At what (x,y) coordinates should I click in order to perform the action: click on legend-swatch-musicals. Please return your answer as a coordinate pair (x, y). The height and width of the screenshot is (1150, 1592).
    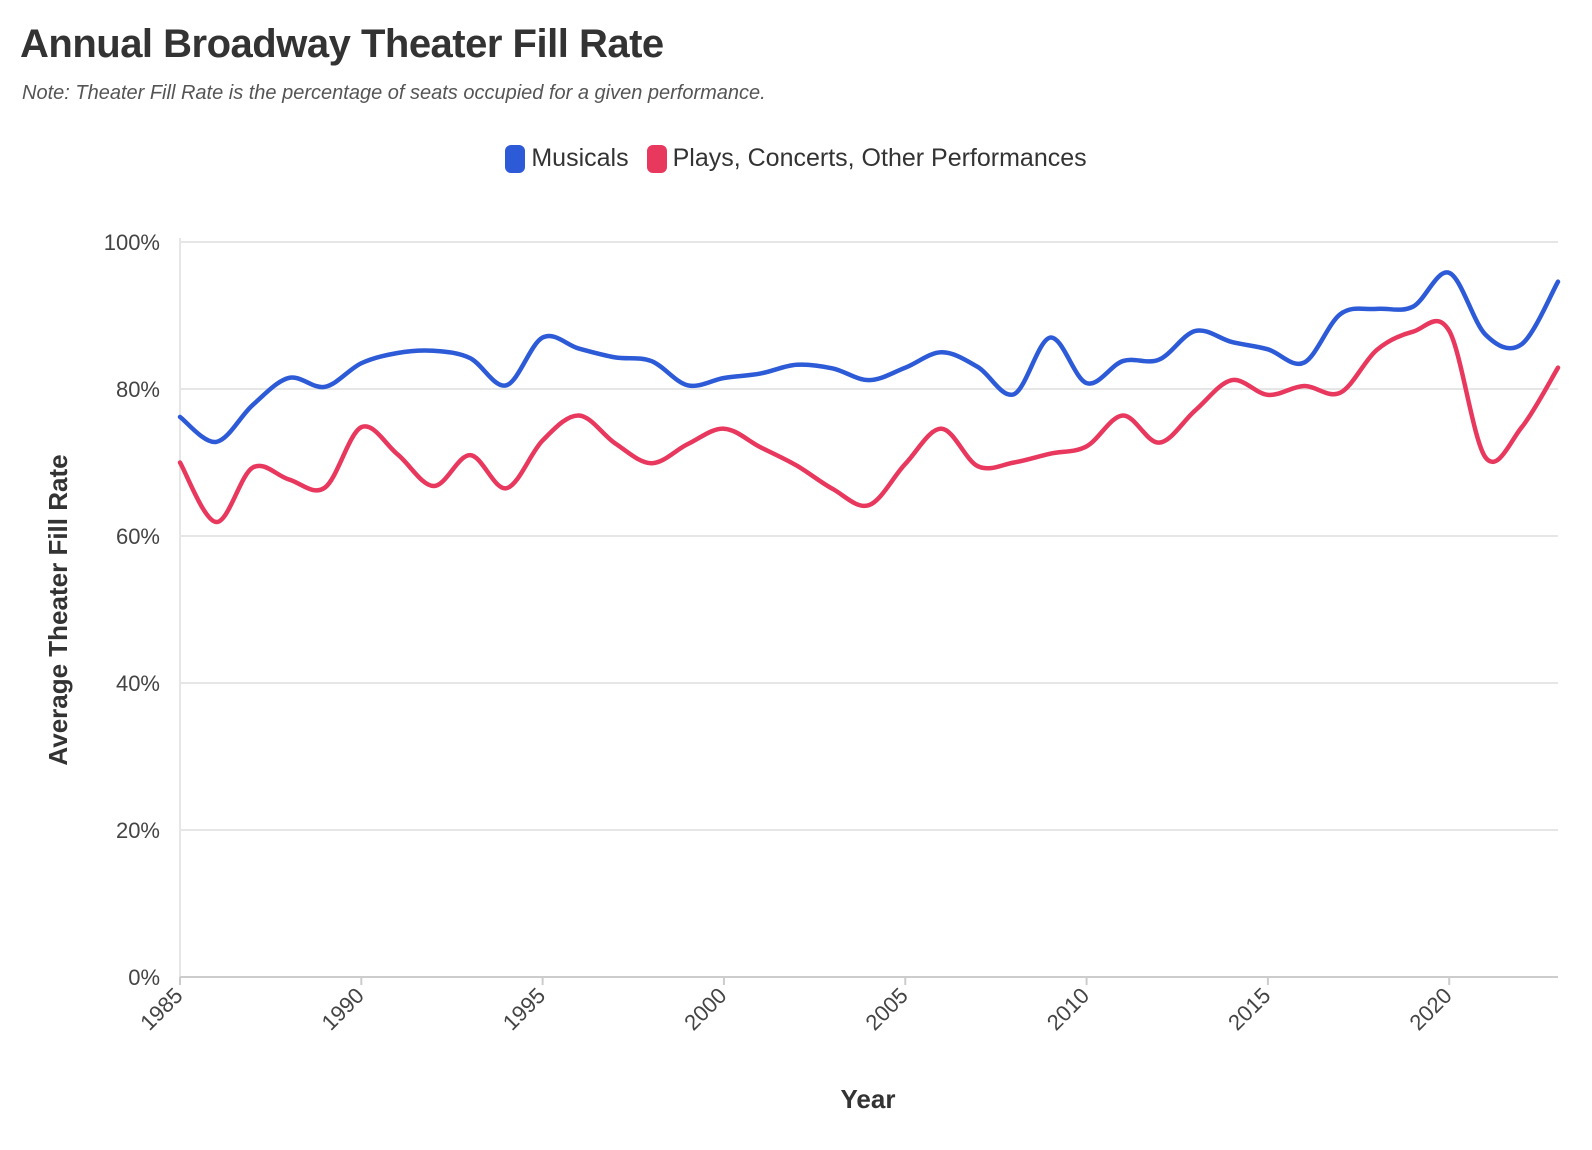
    Looking at the image, I should click on (515, 158).